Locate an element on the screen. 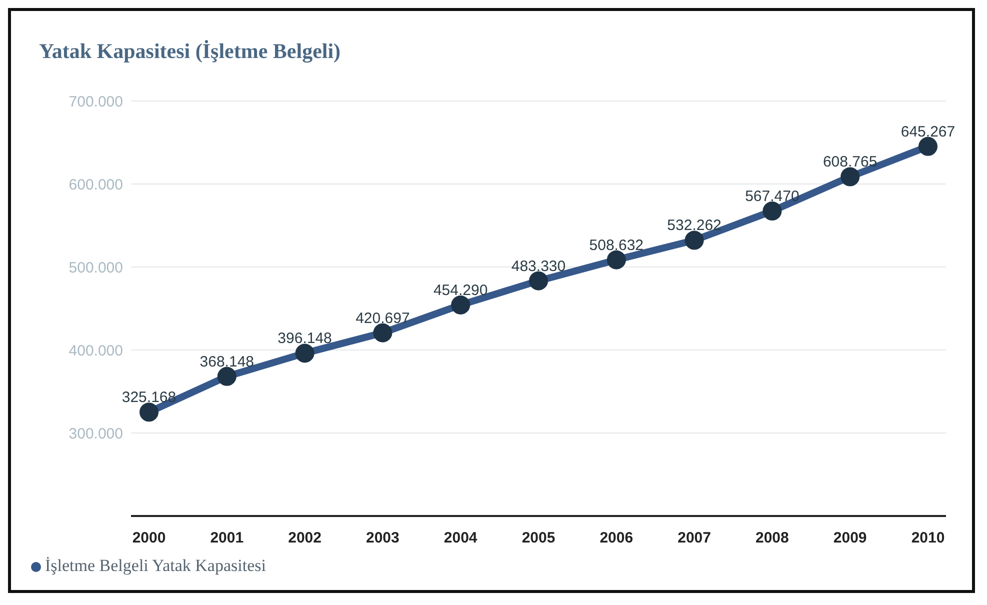 Image resolution: width=987 pixels, height=605 pixels. x-tick-label: 2007 is located at coordinates (694, 538).